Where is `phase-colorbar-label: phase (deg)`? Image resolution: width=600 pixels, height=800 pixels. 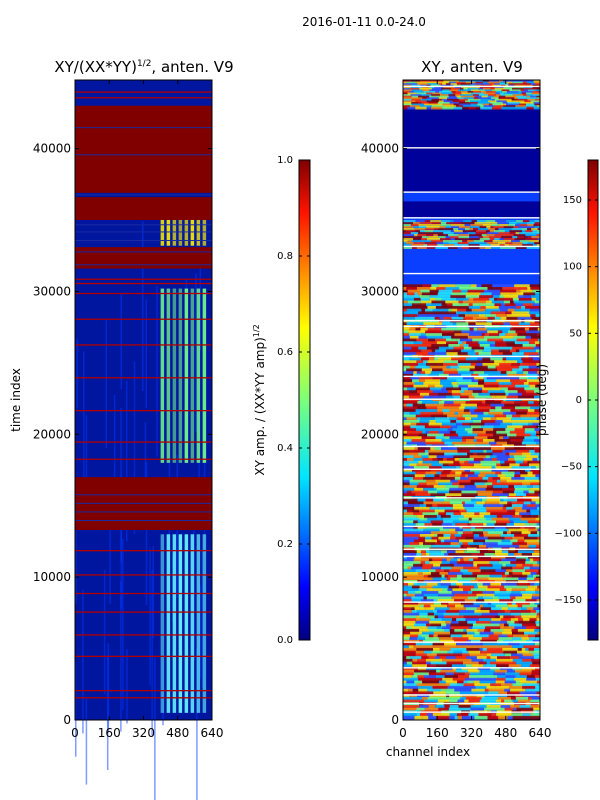 phase-colorbar-label: phase (deg) is located at coordinates (542, 400).